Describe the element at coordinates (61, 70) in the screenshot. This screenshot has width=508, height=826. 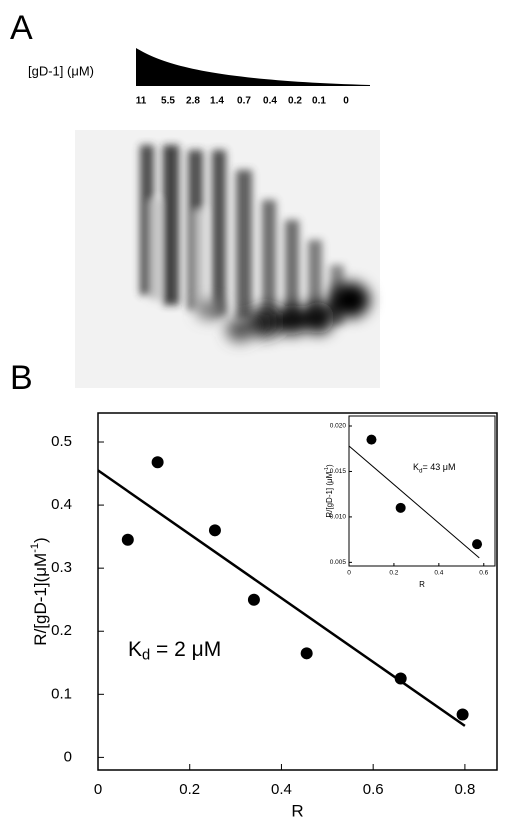
I see `concentration-label: [gD-1] (μM)` at that location.